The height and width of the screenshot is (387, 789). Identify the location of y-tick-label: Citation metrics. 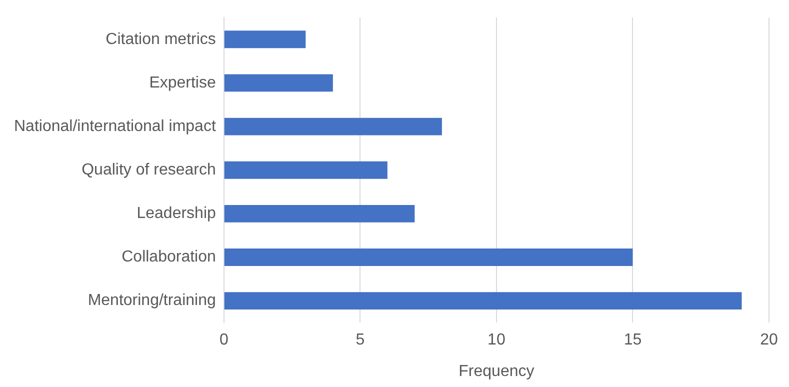
(161, 39).